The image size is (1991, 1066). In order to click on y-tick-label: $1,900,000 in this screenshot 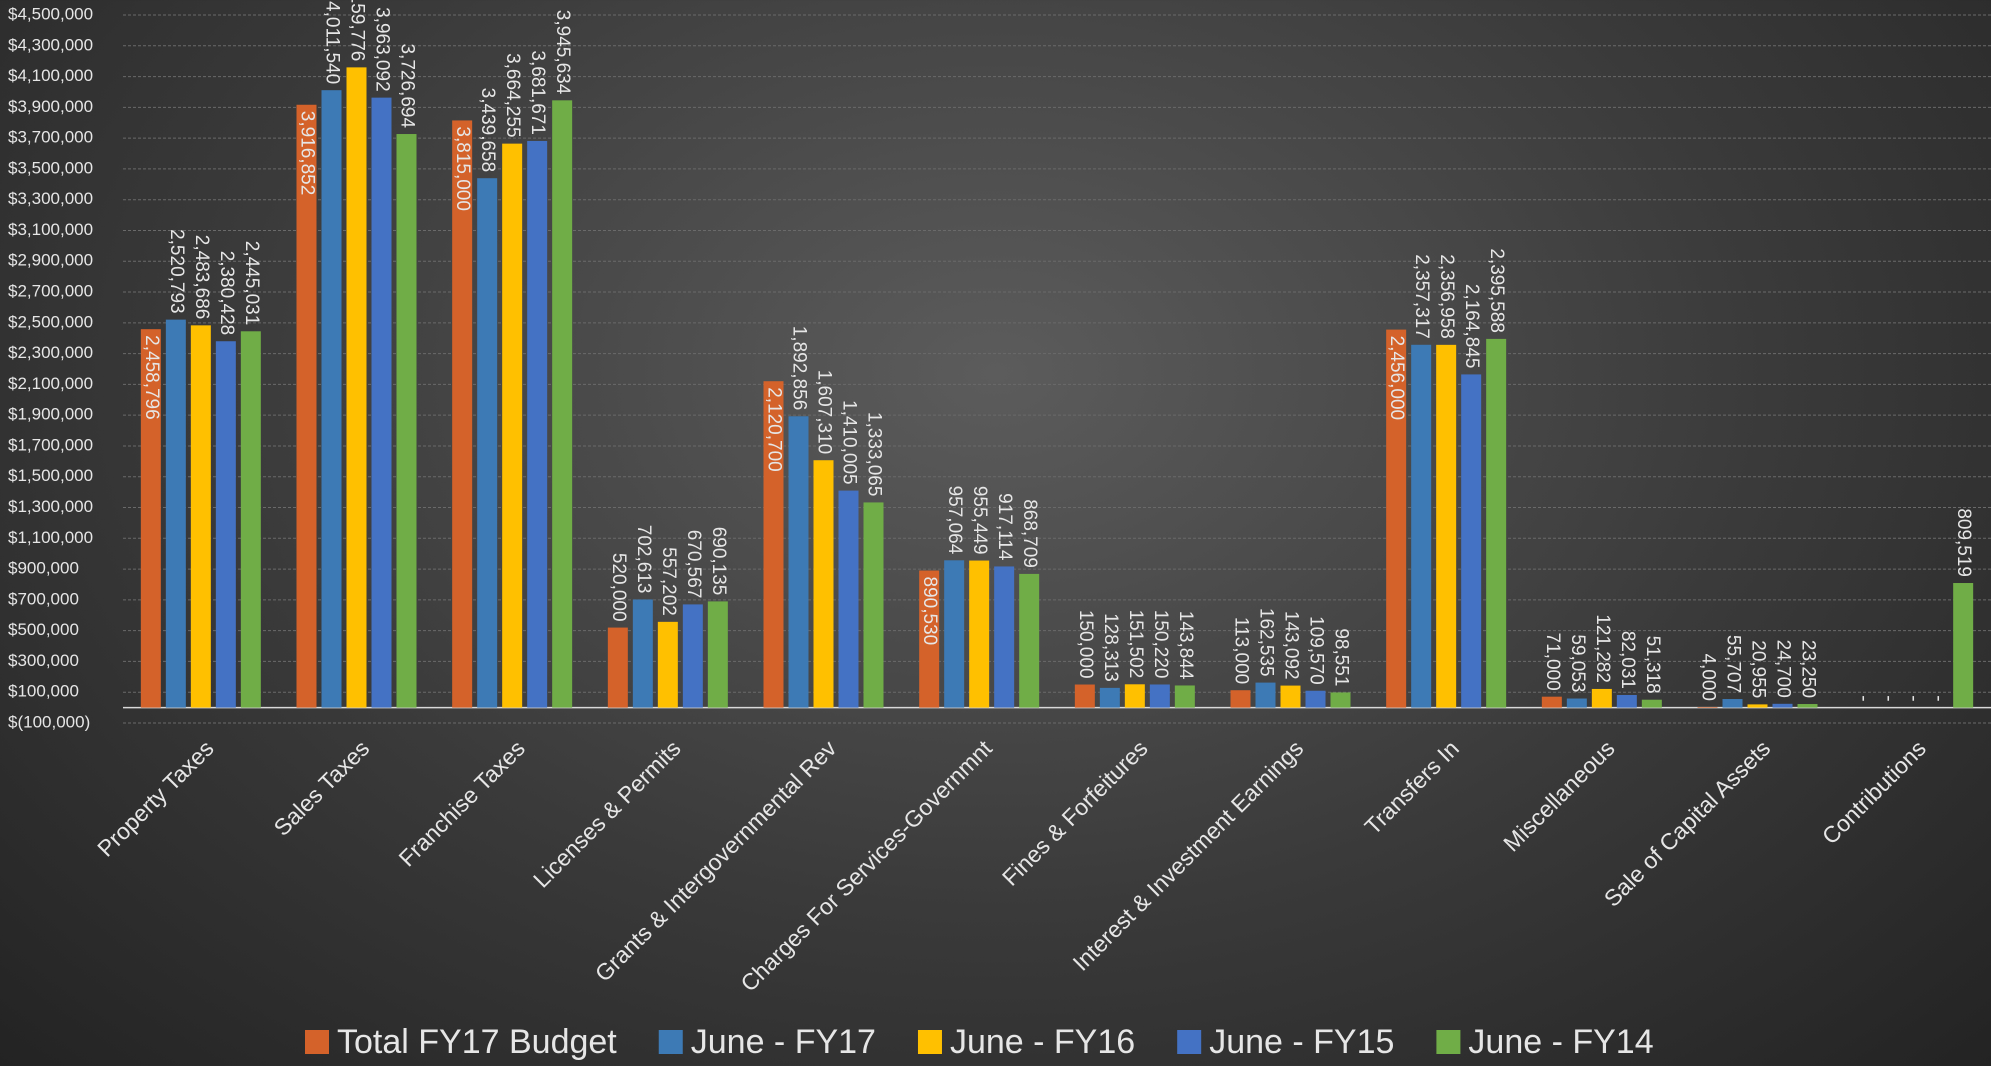, I will do `click(50, 414)`.